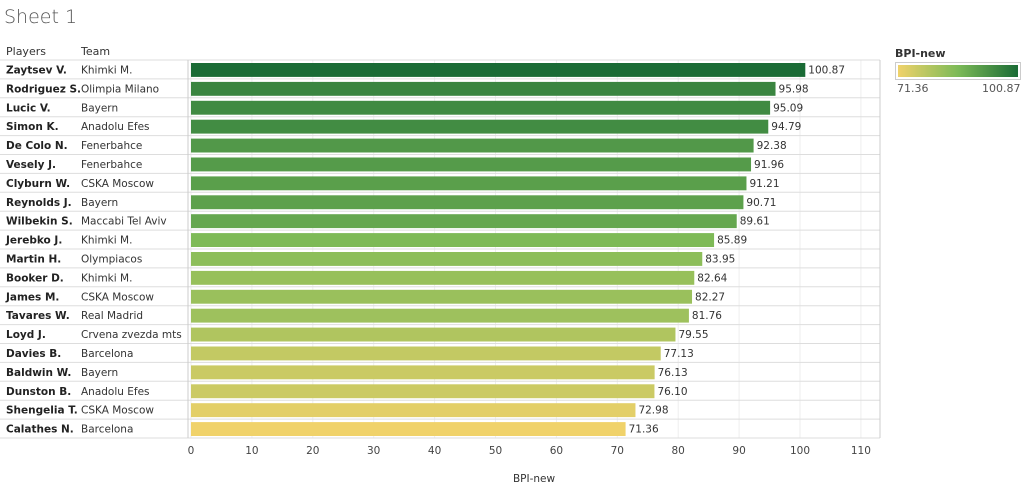  What do you see at coordinates (38, 392) in the screenshot?
I see `player-label: Dunston B.` at bounding box center [38, 392].